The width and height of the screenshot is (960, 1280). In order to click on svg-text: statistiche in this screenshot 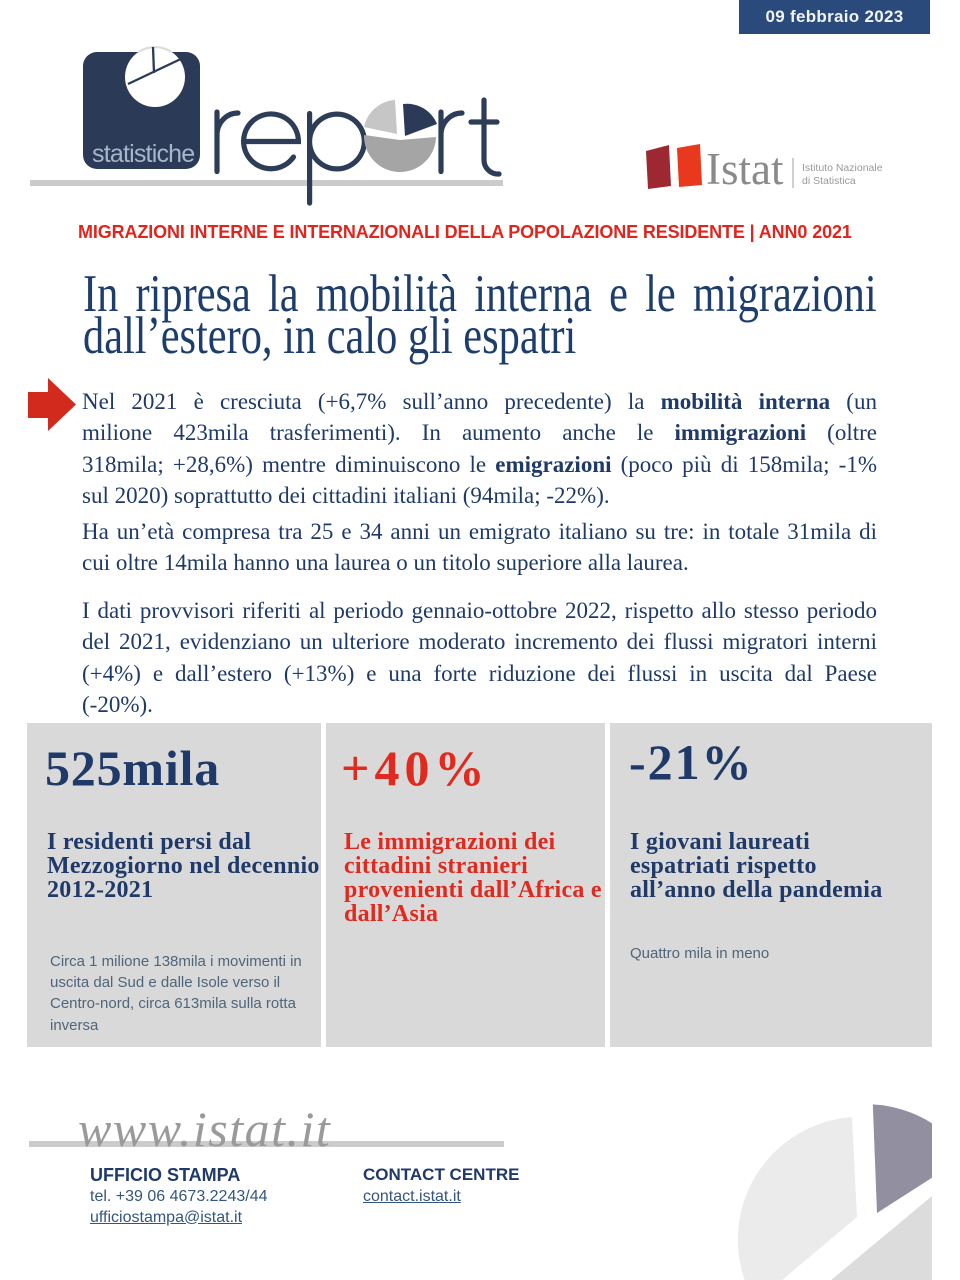, I will do `click(143, 154)`.